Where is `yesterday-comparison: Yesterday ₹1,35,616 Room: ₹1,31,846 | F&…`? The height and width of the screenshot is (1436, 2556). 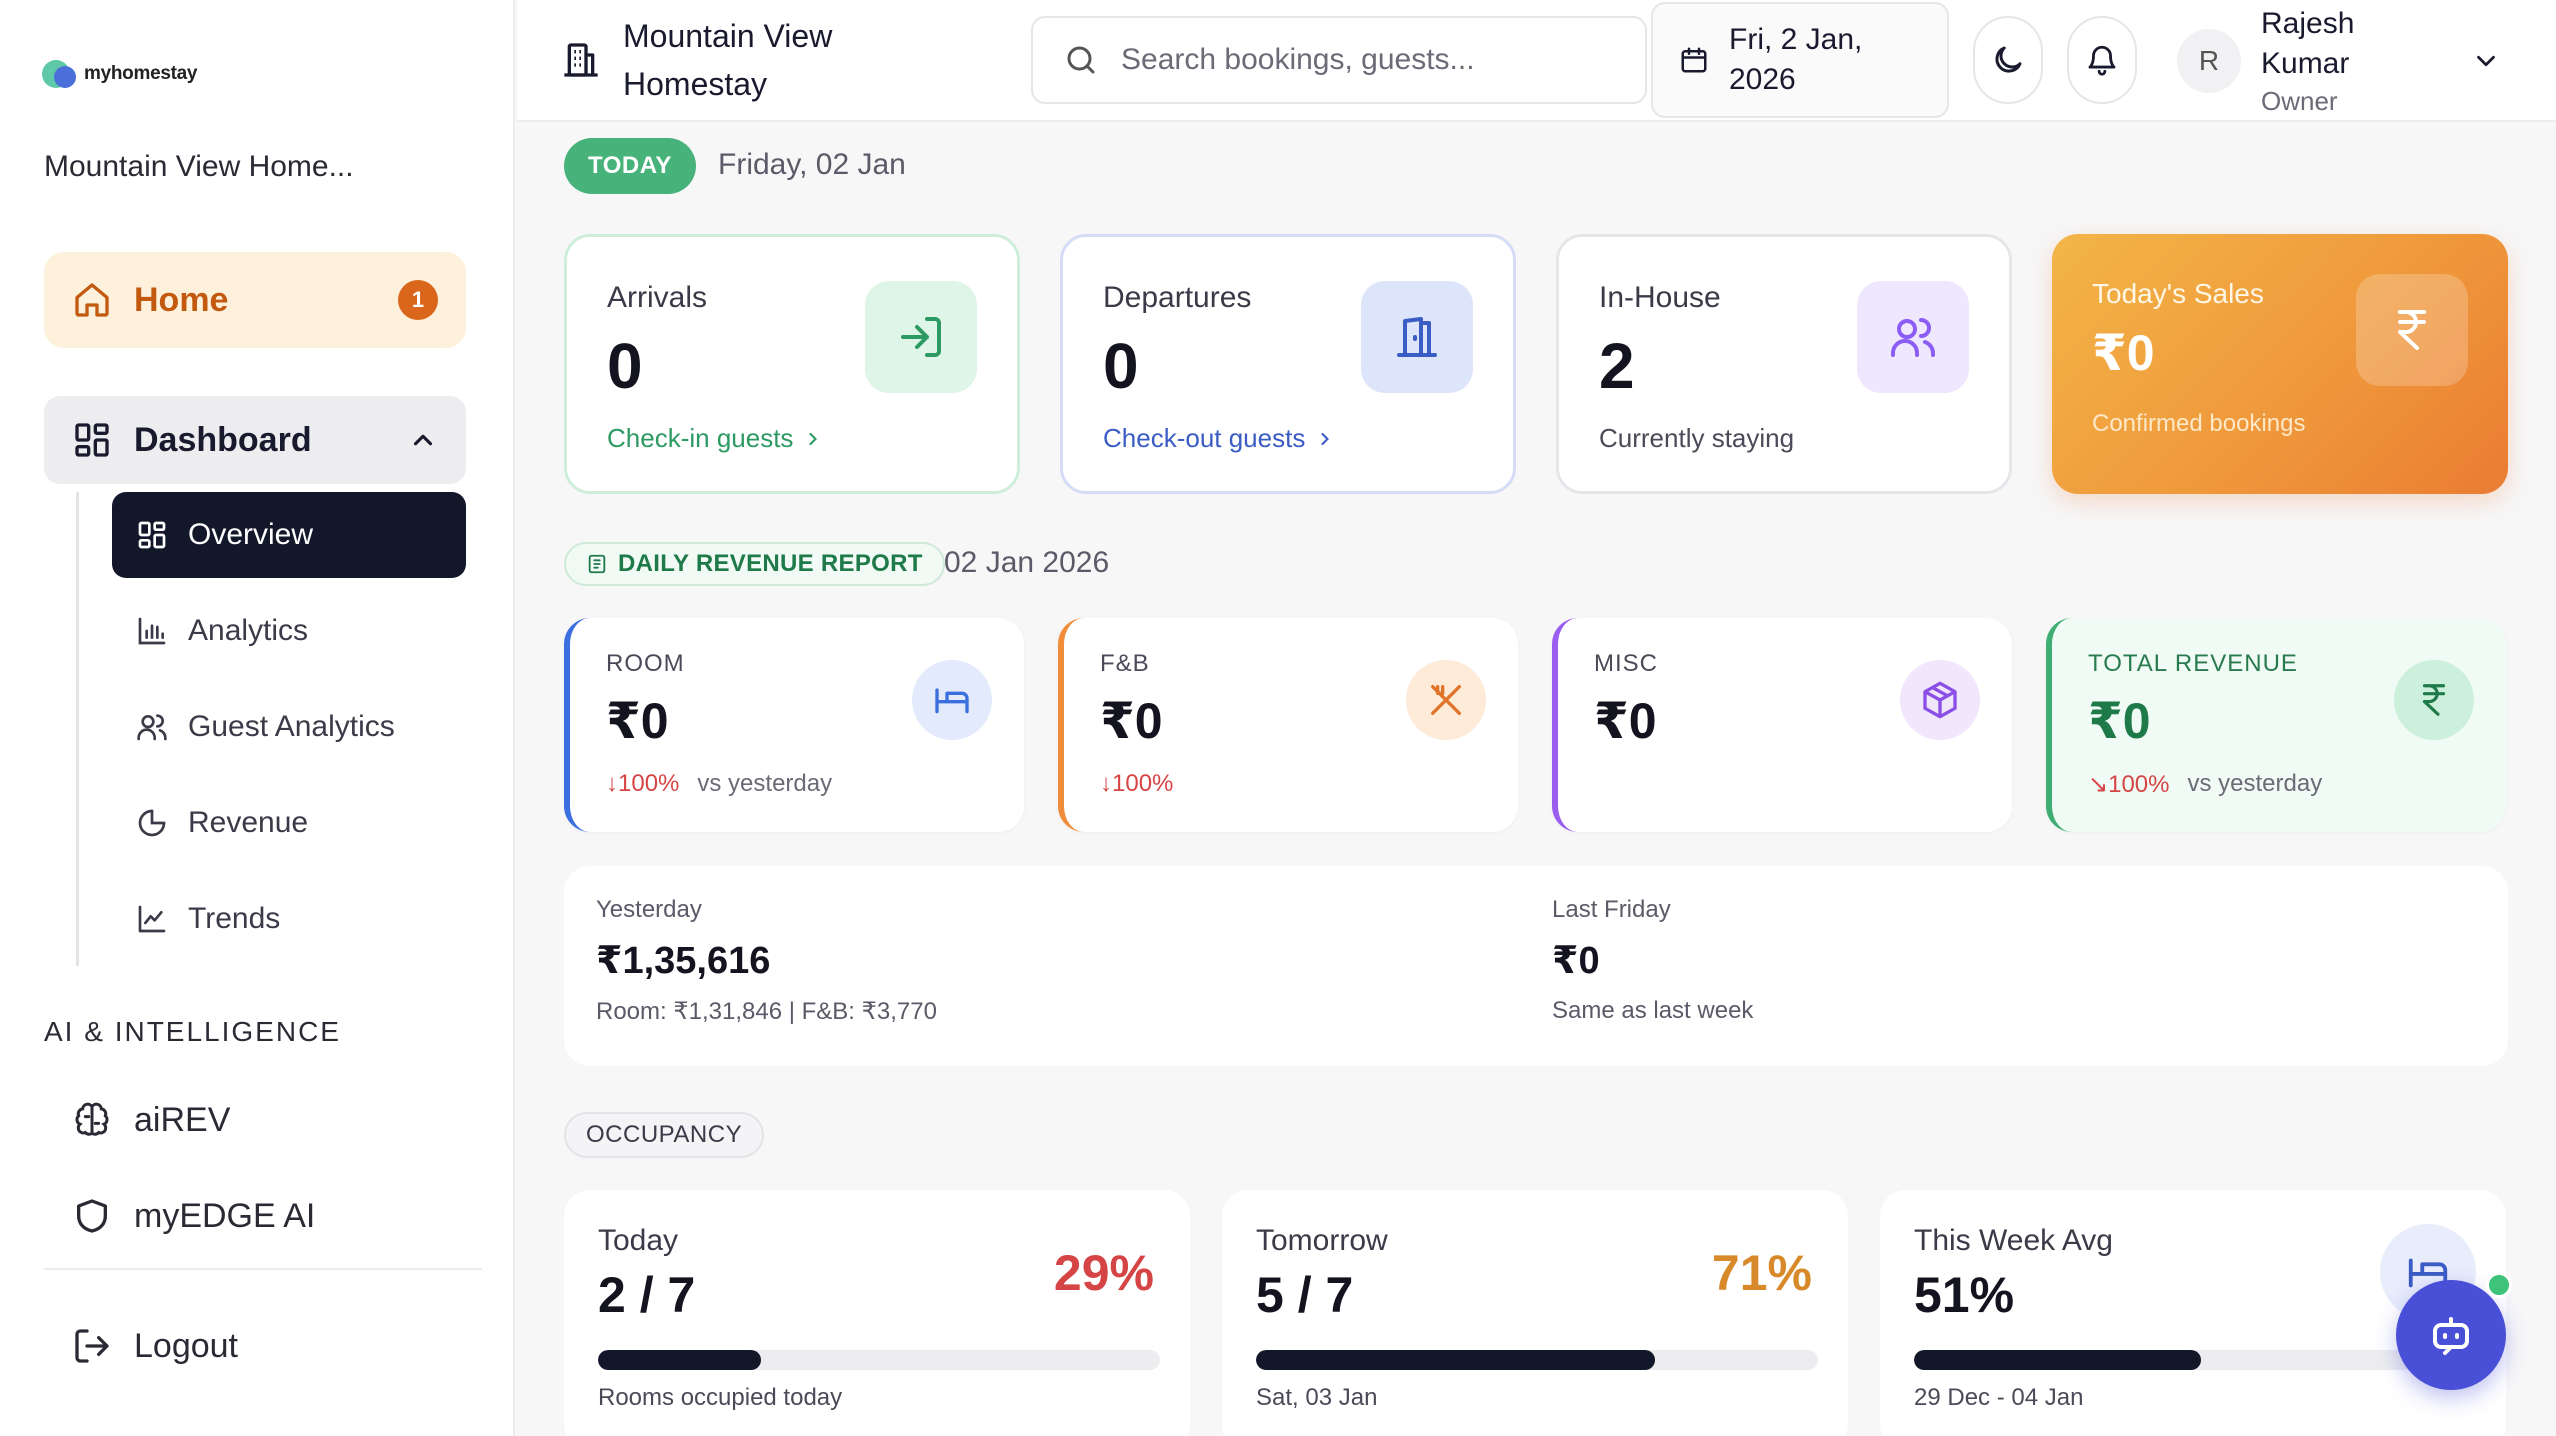 yesterday-comparison: Yesterday ₹1,35,616 Room: ₹1,31,846 | F&… is located at coordinates (766, 961).